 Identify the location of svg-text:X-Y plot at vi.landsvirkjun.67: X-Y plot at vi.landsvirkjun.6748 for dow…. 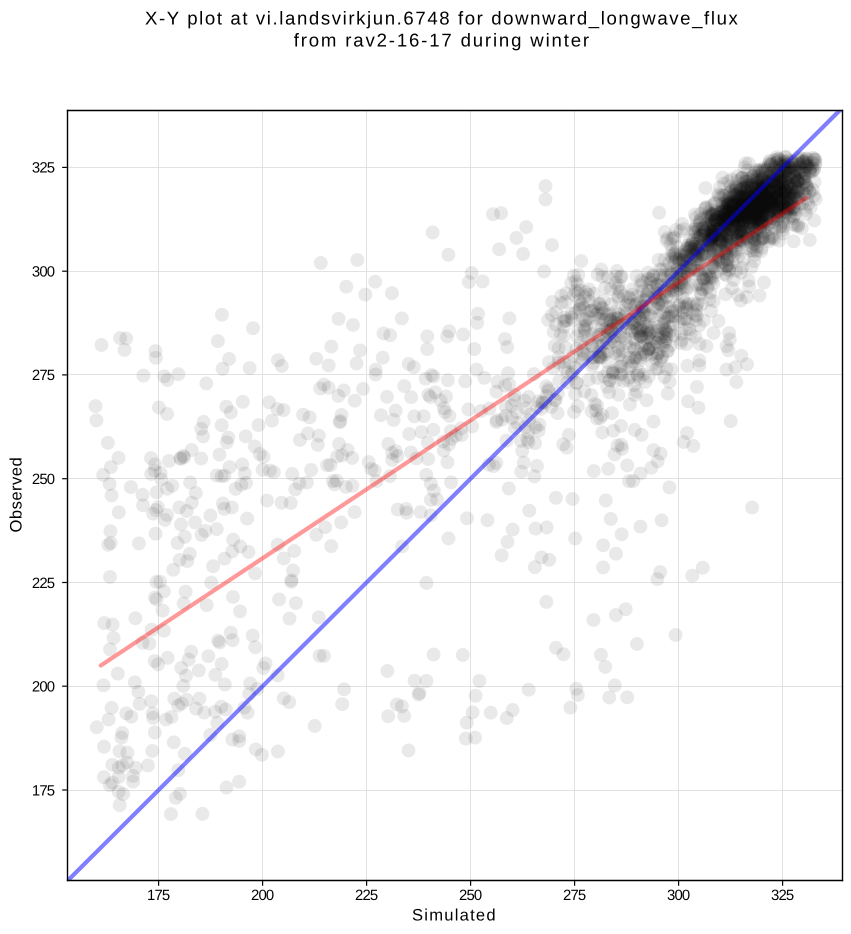
(442, 18).